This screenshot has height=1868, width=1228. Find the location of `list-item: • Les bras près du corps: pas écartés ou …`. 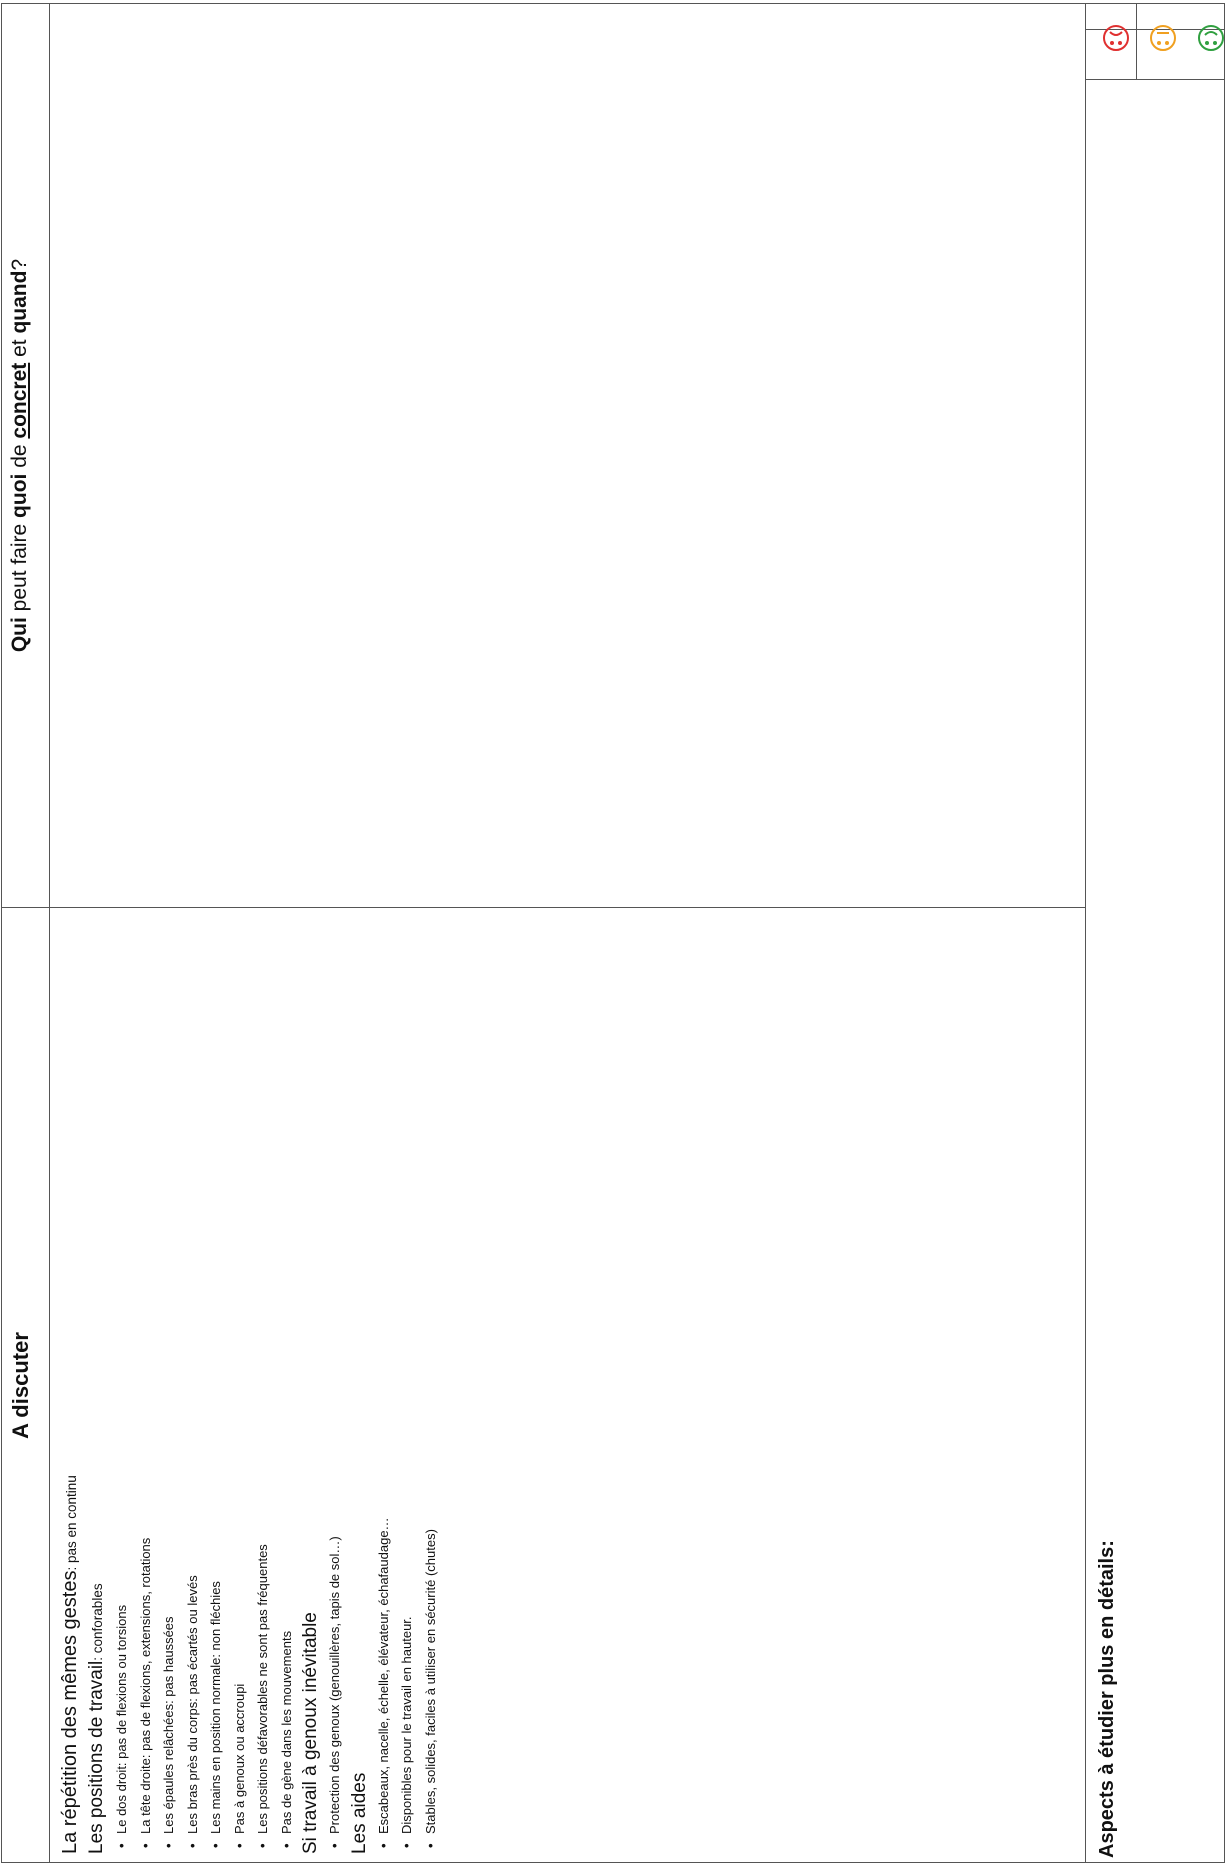

list-item: • Les bras près du corps: pas écartés ou … is located at coordinates (193, 1384).